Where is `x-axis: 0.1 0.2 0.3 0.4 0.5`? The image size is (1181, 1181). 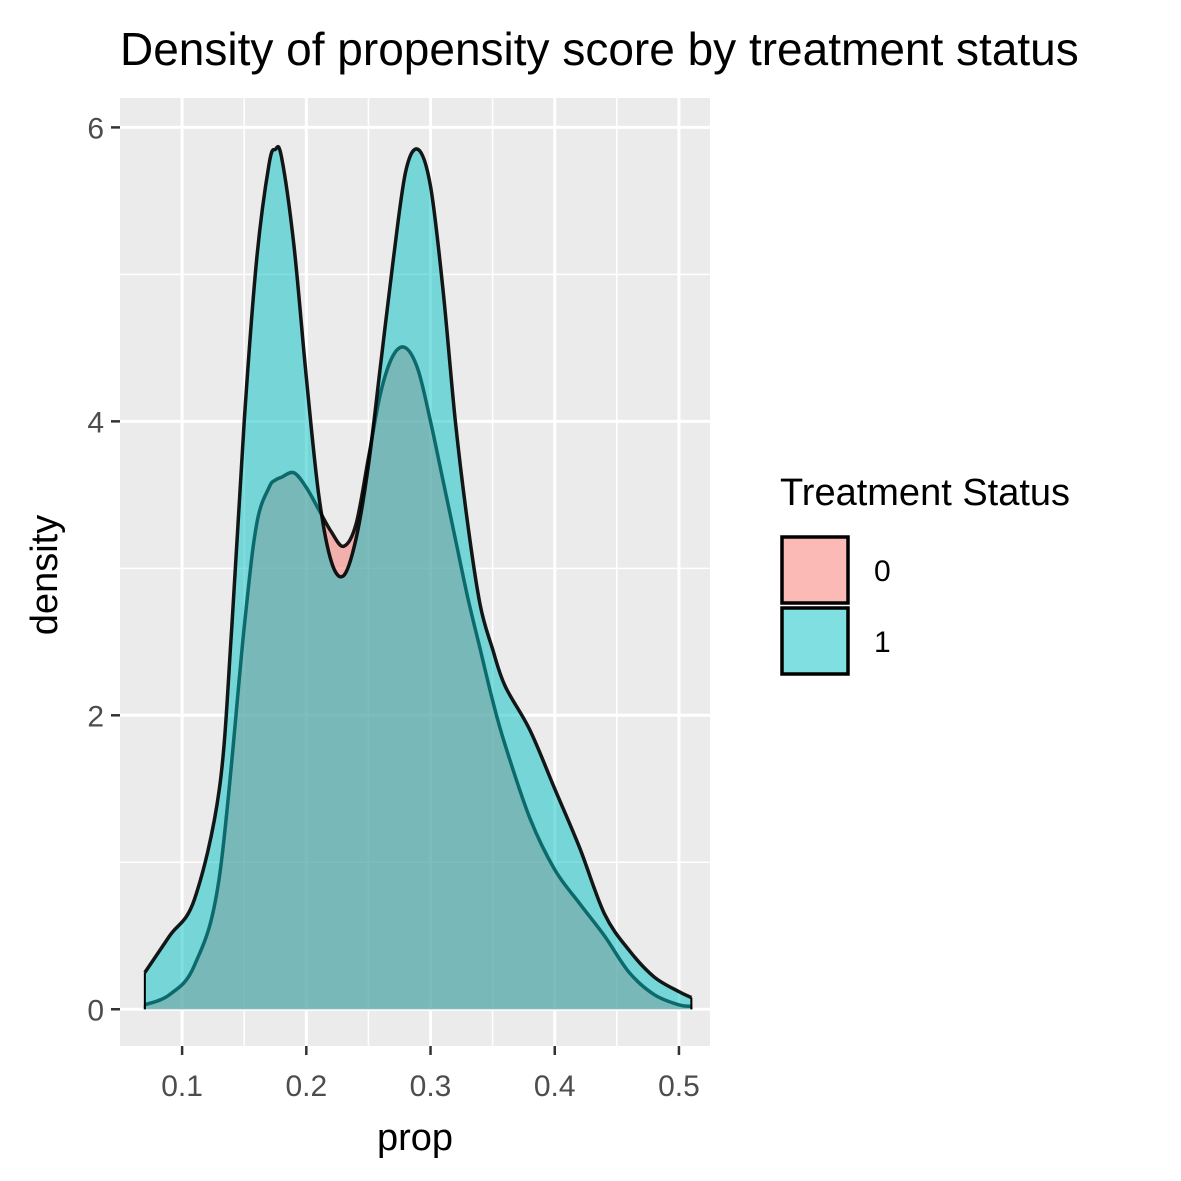 x-axis: 0.1 0.2 0.3 0.4 0.5 is located at coordinates (430, 1074).